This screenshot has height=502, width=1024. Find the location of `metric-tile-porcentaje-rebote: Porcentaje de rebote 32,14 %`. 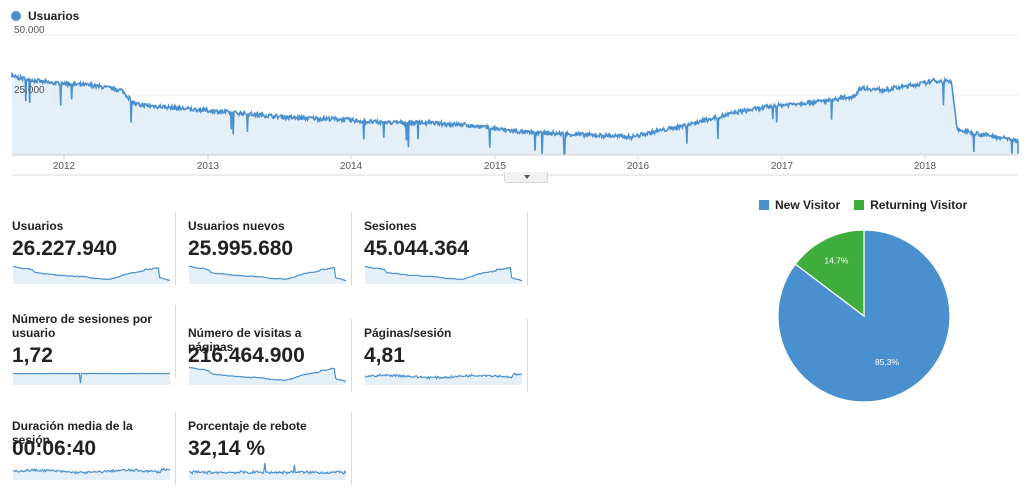

metric-tile-porcentaje-rebote: Porcentaje de rebote 32,14 % is located at coordinates (264, 448).